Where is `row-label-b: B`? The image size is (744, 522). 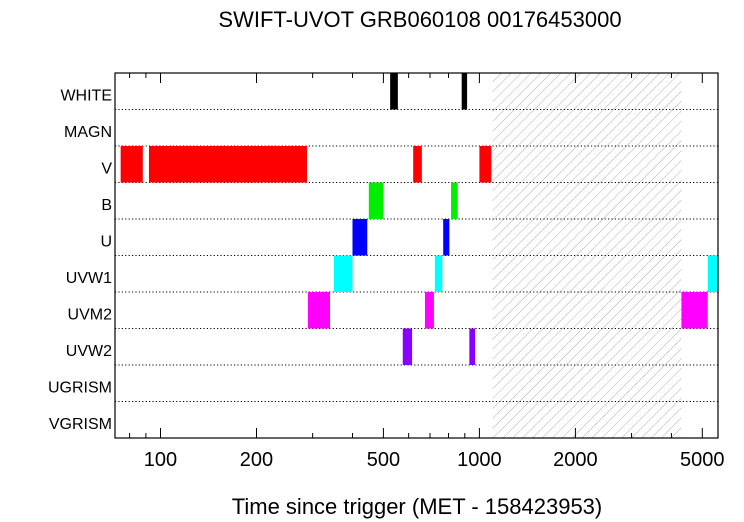 row-label-b: B is located at coordinates (106, 205).